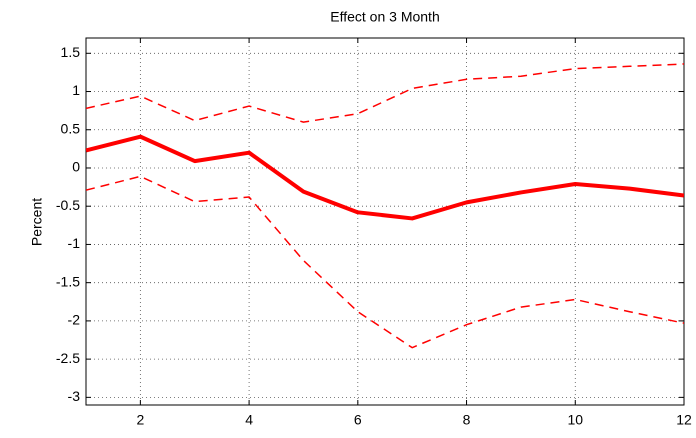 The image size is (696, 438). I want to click on y-tick-label: -2, so click(74, 320).